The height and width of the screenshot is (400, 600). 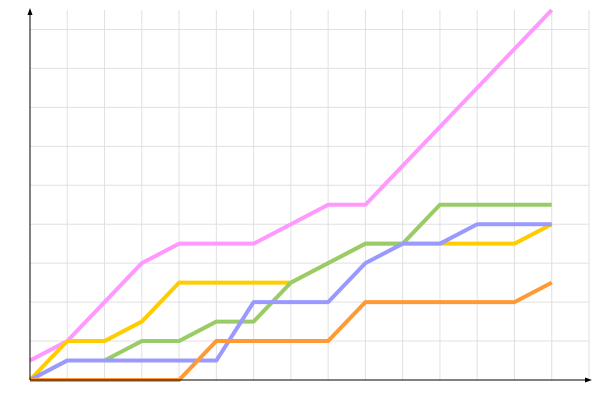 What do you see at coordinates (588, 380) in the screenshot?
I see `x-axis-arrow` at bounding box center [588, 380].